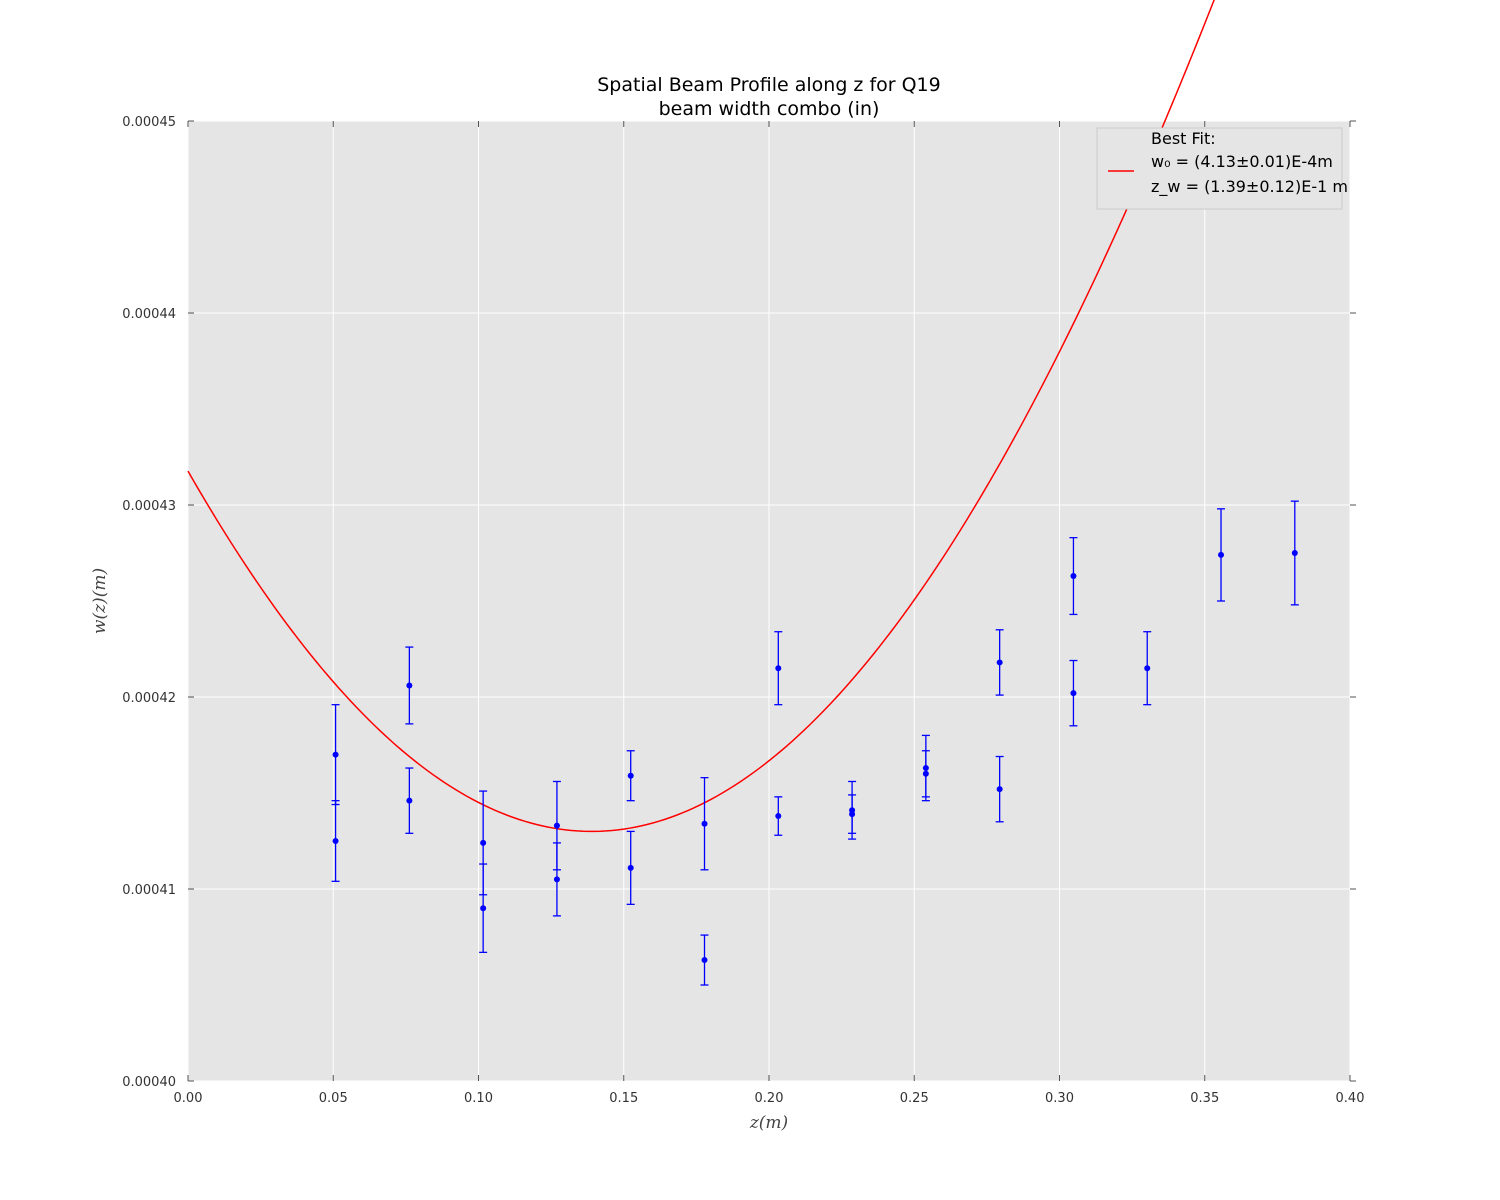 This screenshot has height=1200, width=1500. I want to click on legend-w0-label: w₀ = (4.13±0.01)E-4m, so click(1242, 161).